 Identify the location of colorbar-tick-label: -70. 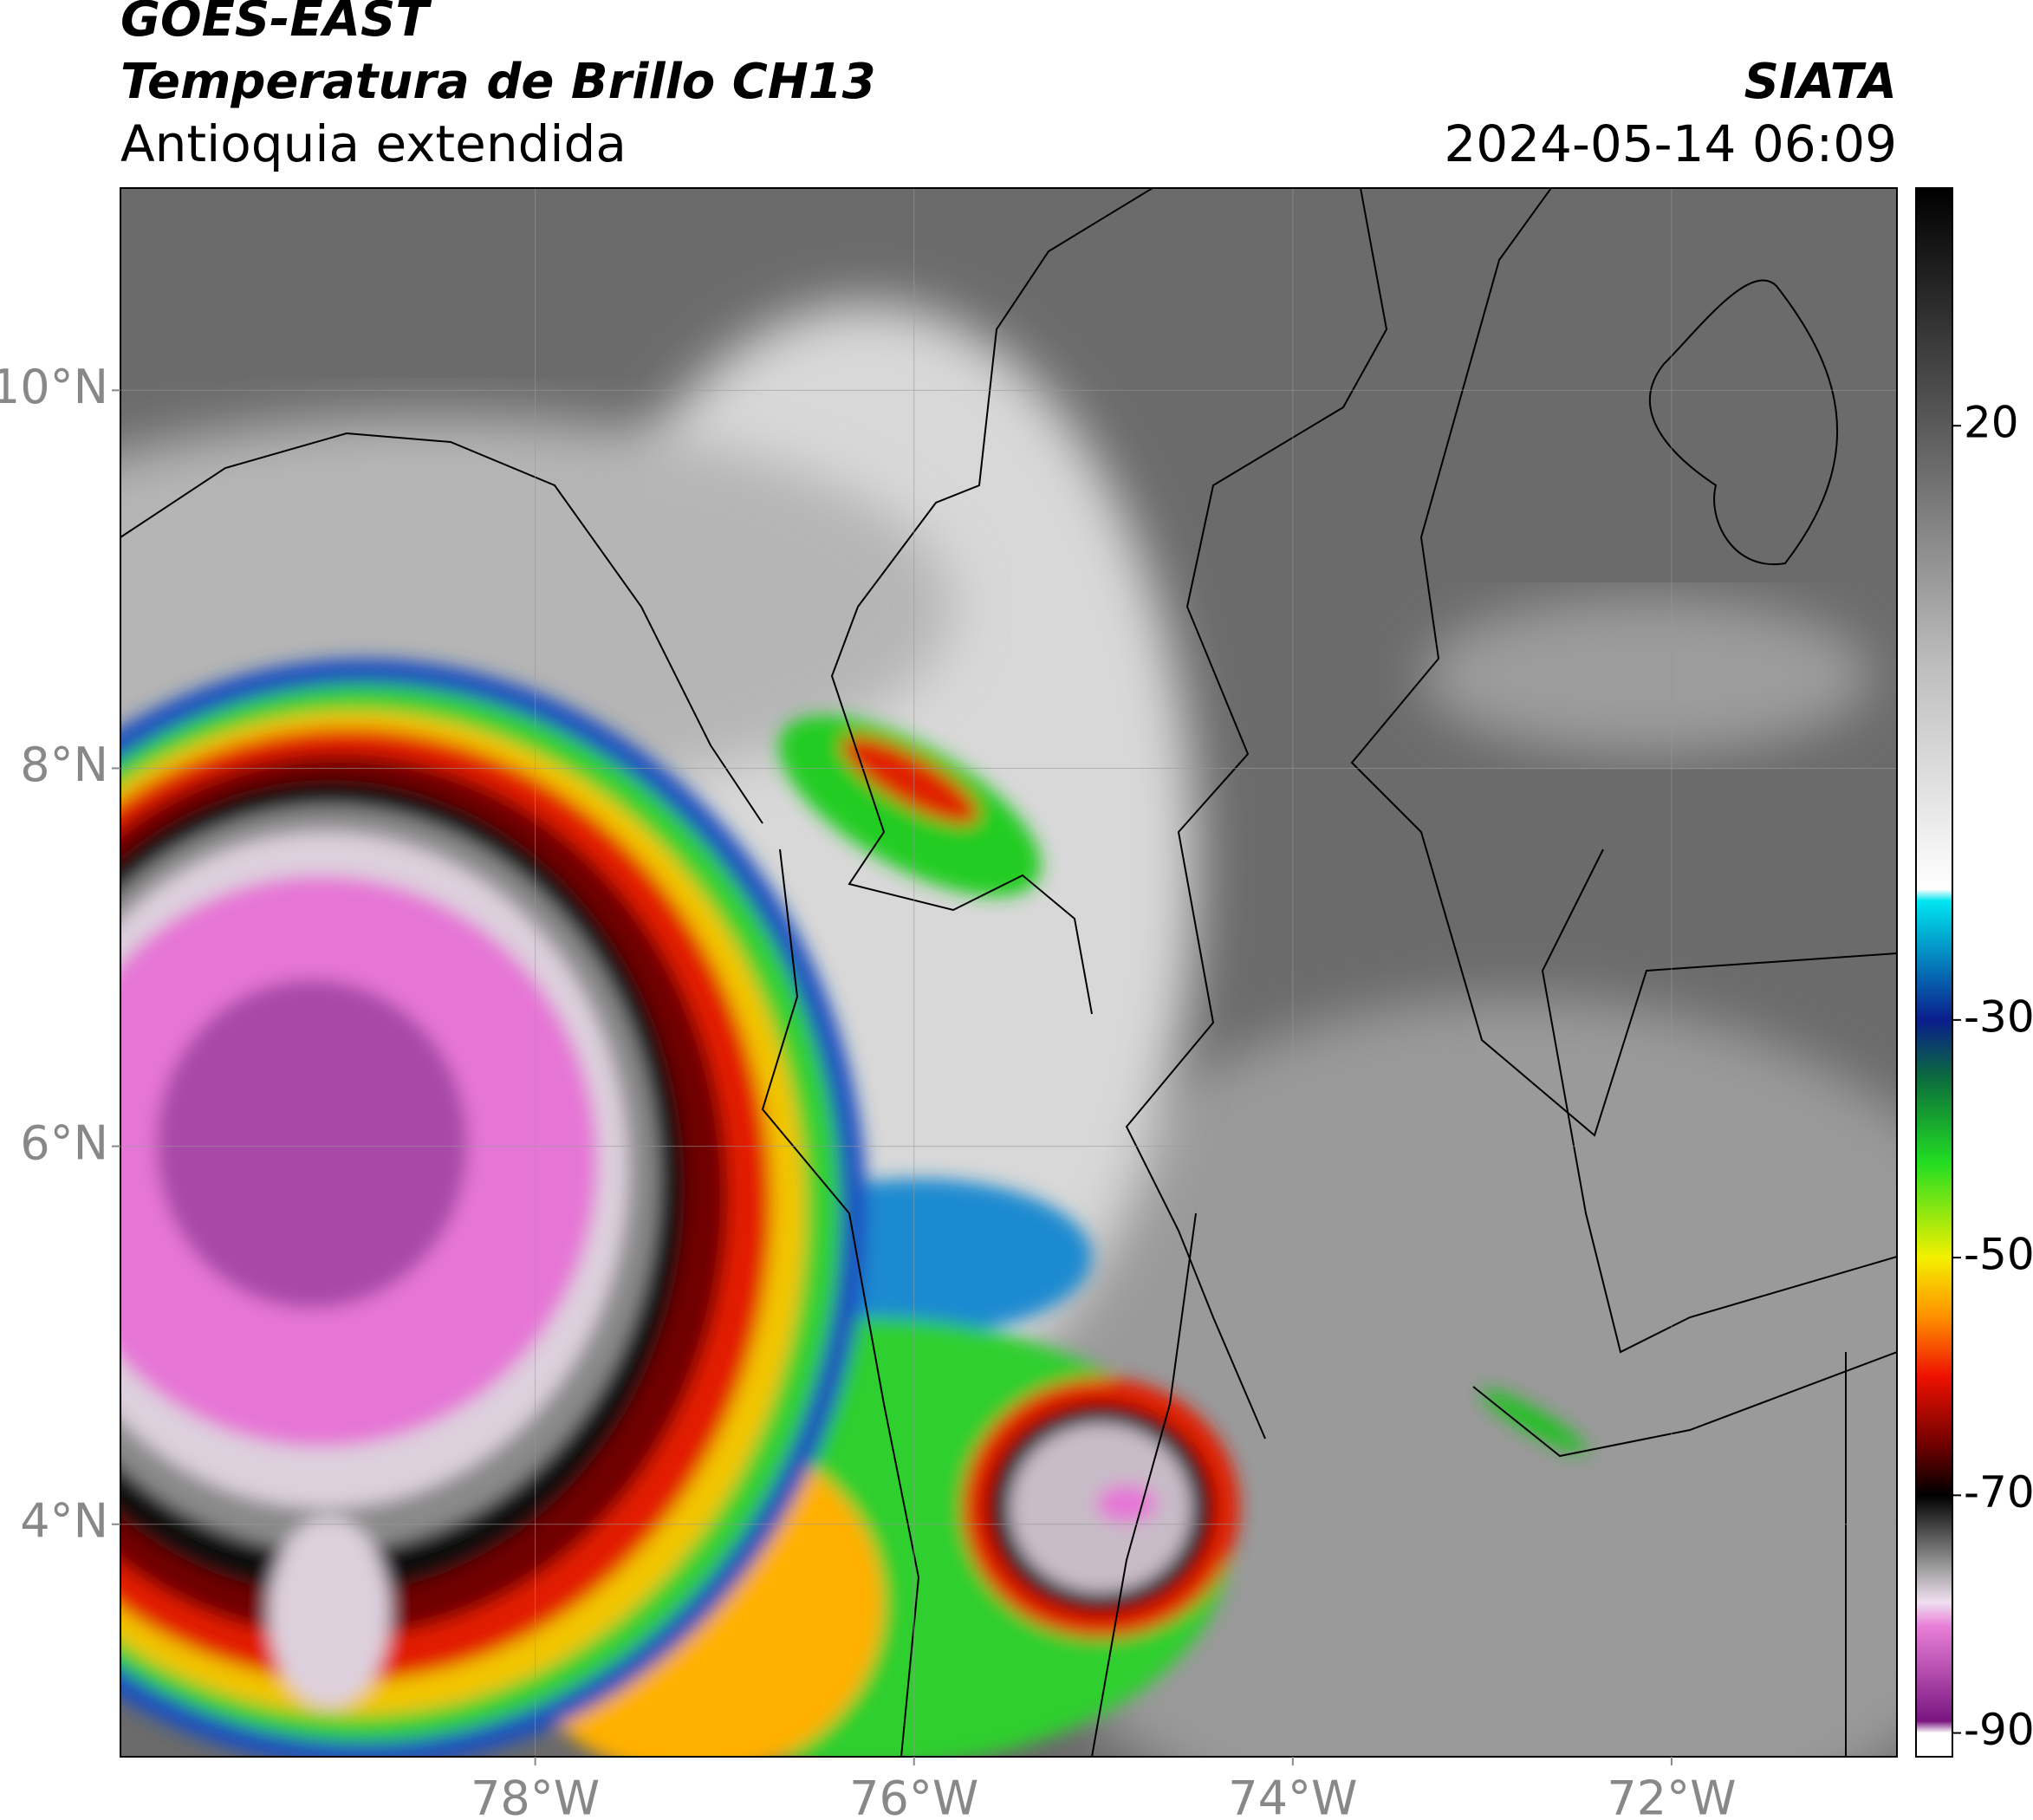
(1998, 1492).